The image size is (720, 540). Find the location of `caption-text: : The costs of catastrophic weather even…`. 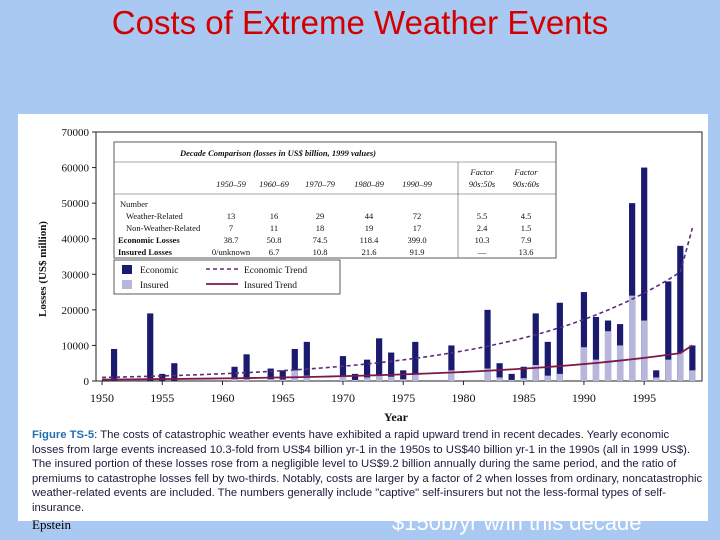

caption-text: : The costs of catastrophic weather even… is located at coordinates (367, 471).